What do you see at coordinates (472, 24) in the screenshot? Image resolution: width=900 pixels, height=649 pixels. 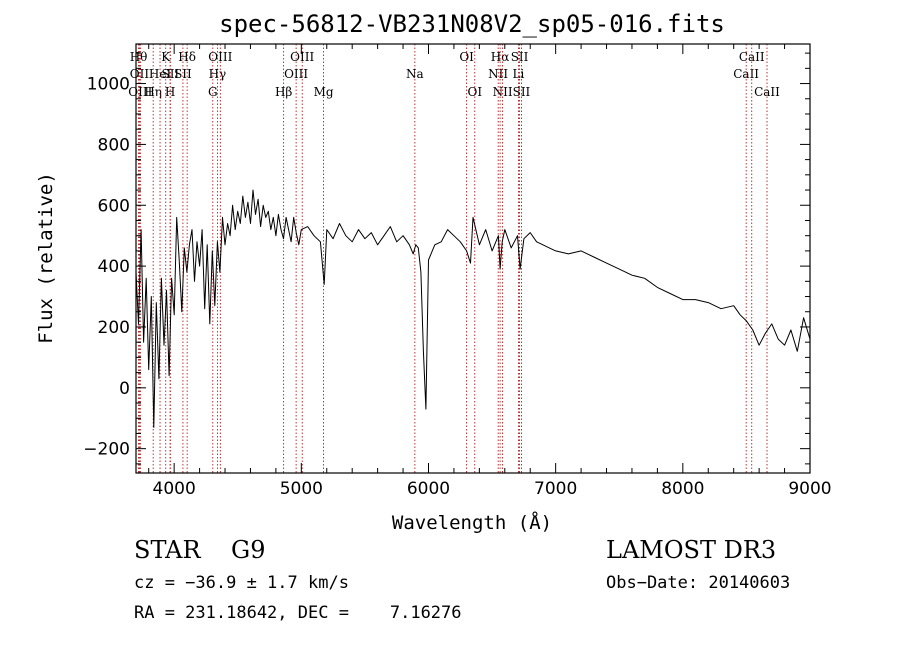 I see `chart-title: spec-56812-VB231N08V2_sp05-016.fits` at bounding box center [472, 24].